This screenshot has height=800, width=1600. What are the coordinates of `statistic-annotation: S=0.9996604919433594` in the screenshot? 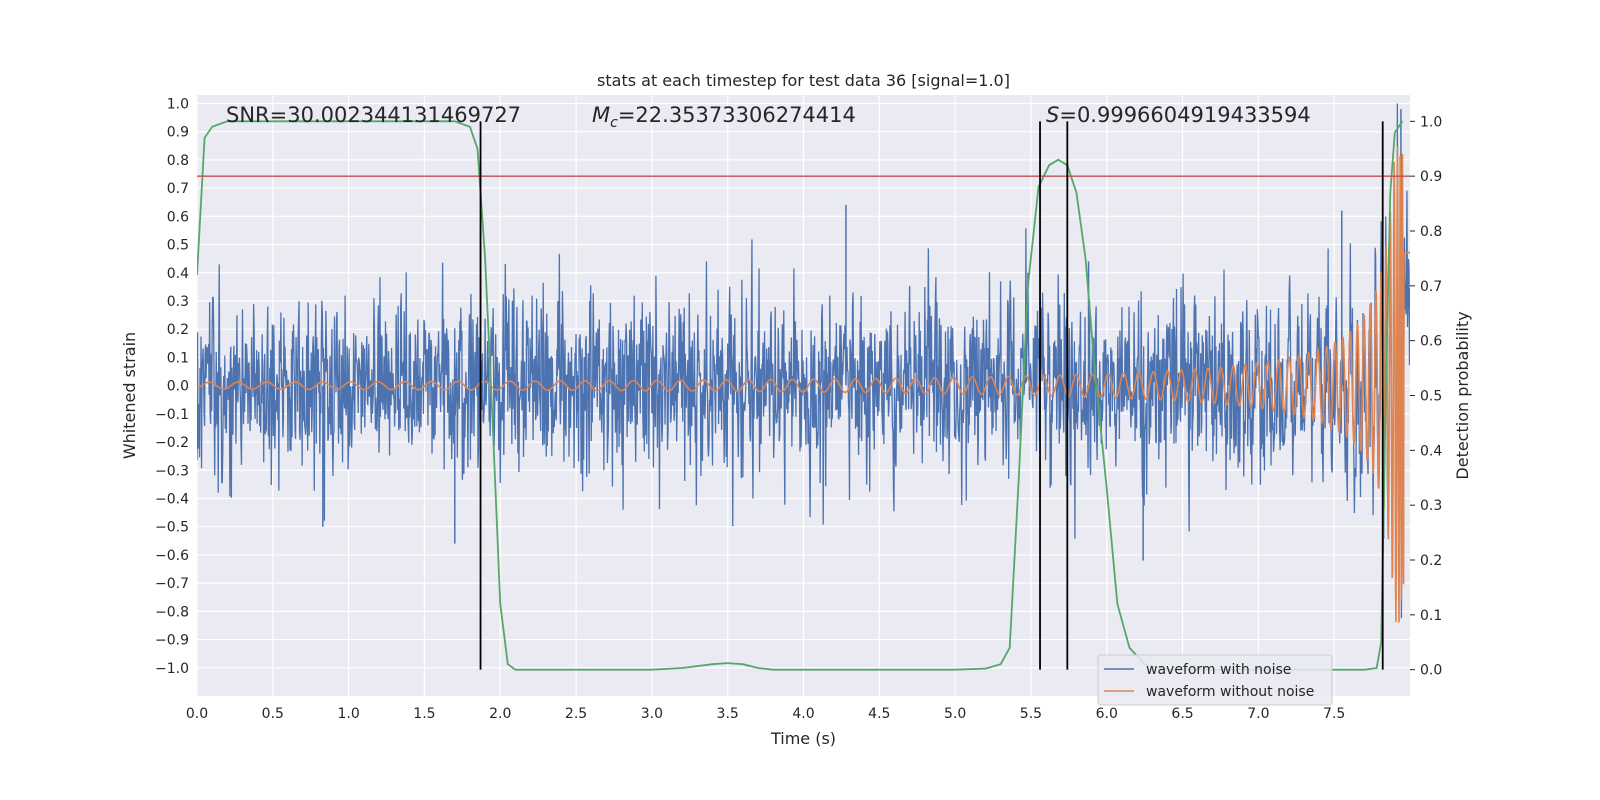 It's located at (1178, 115).